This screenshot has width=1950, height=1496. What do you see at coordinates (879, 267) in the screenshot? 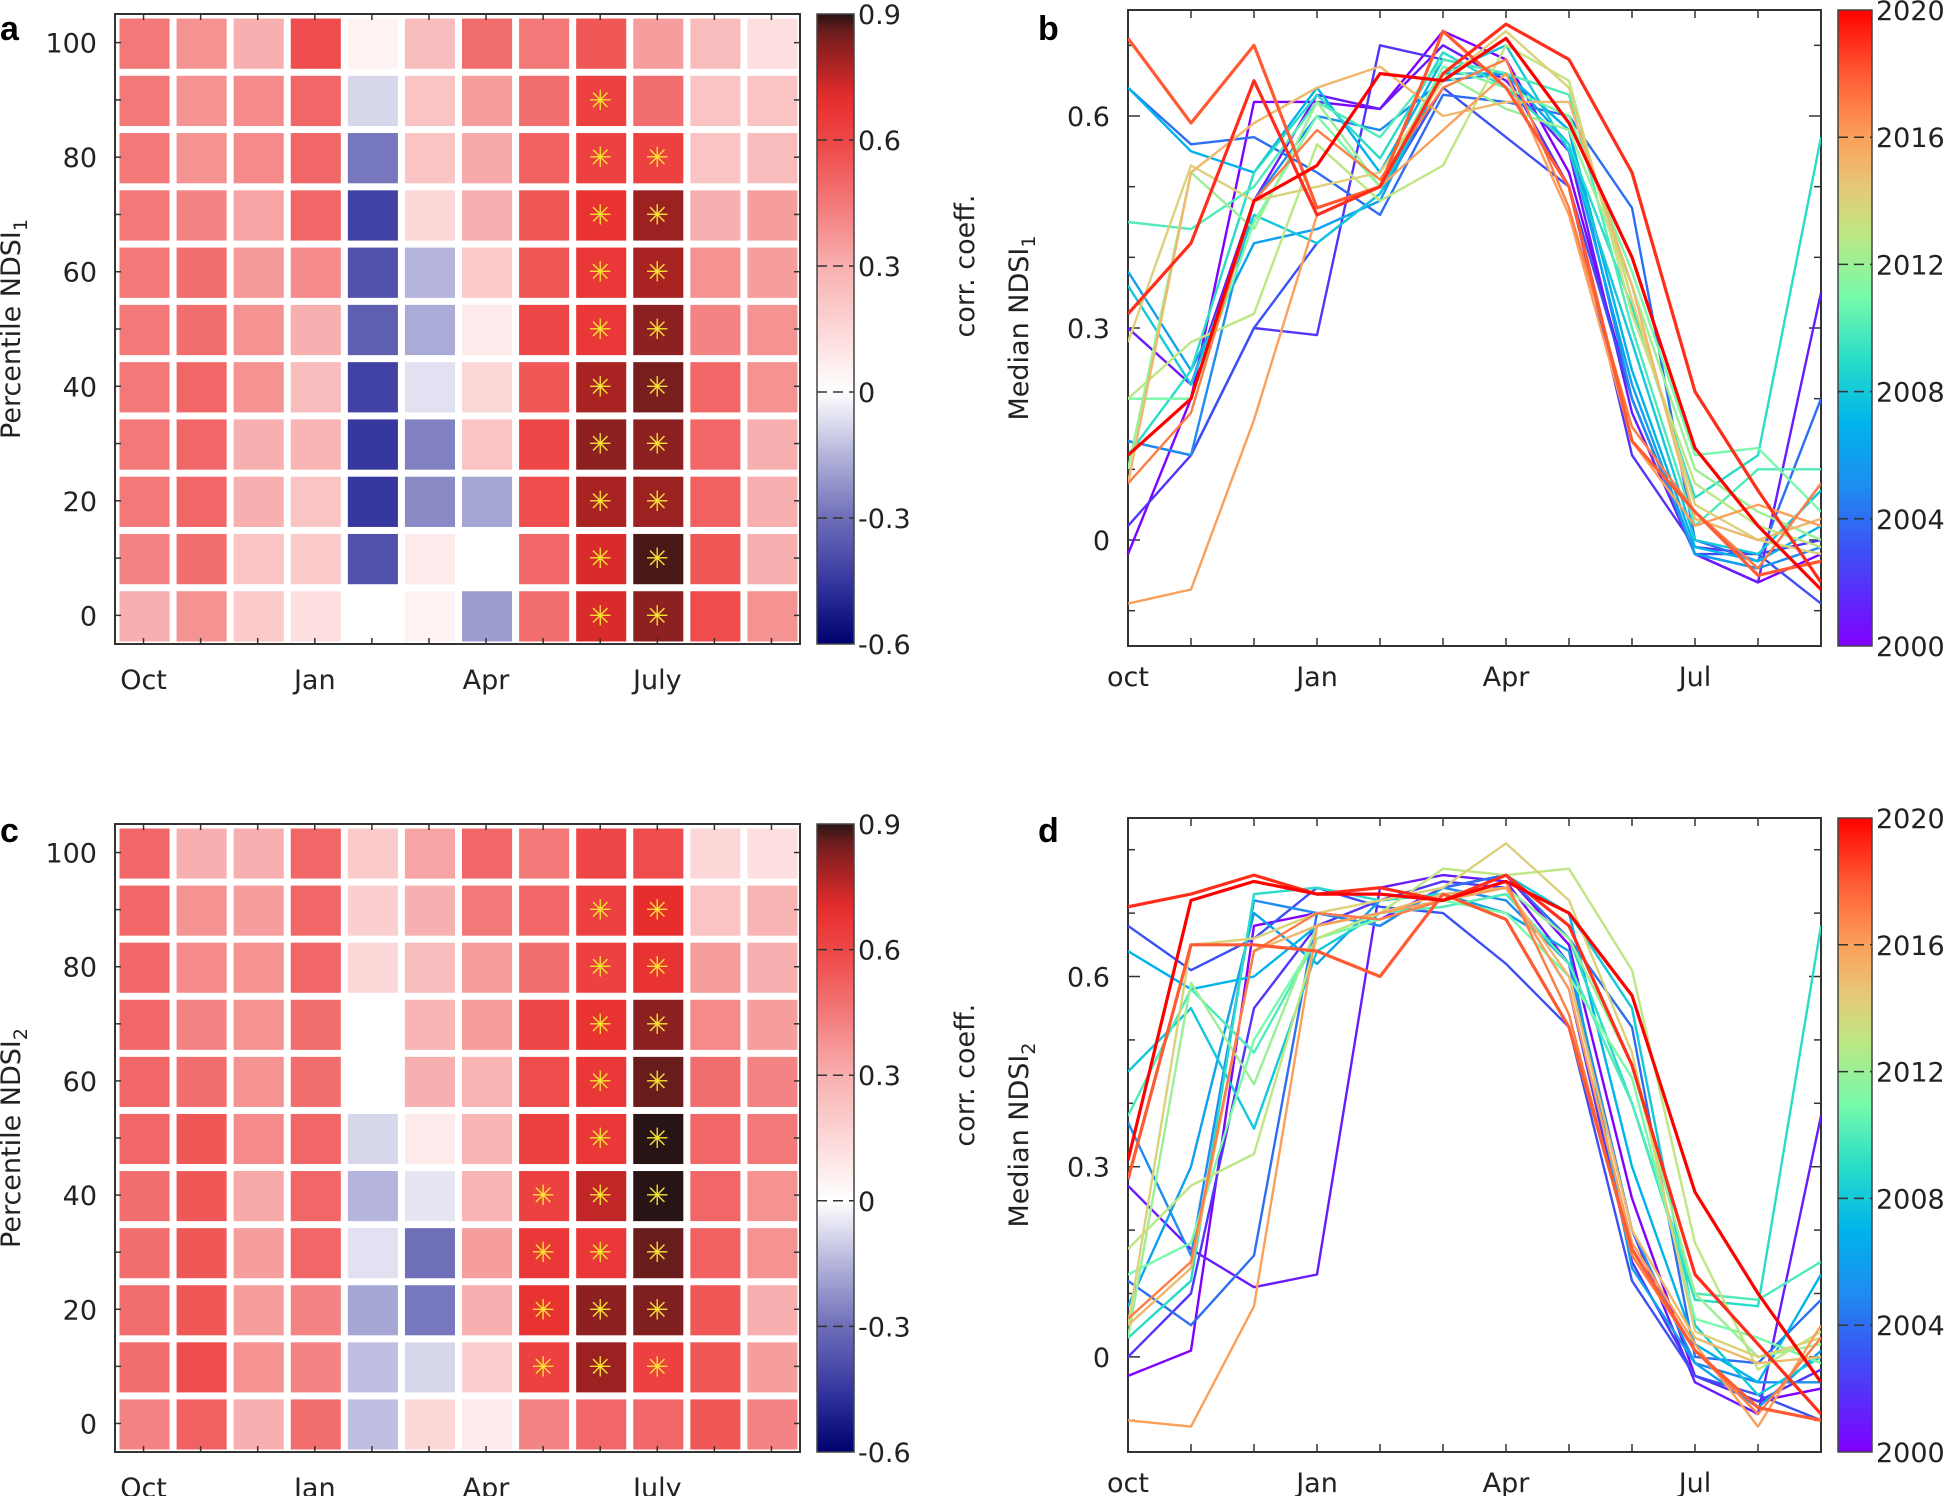
I see `colorbar-tick-label: 0.3` at bounding box center [879, 267].